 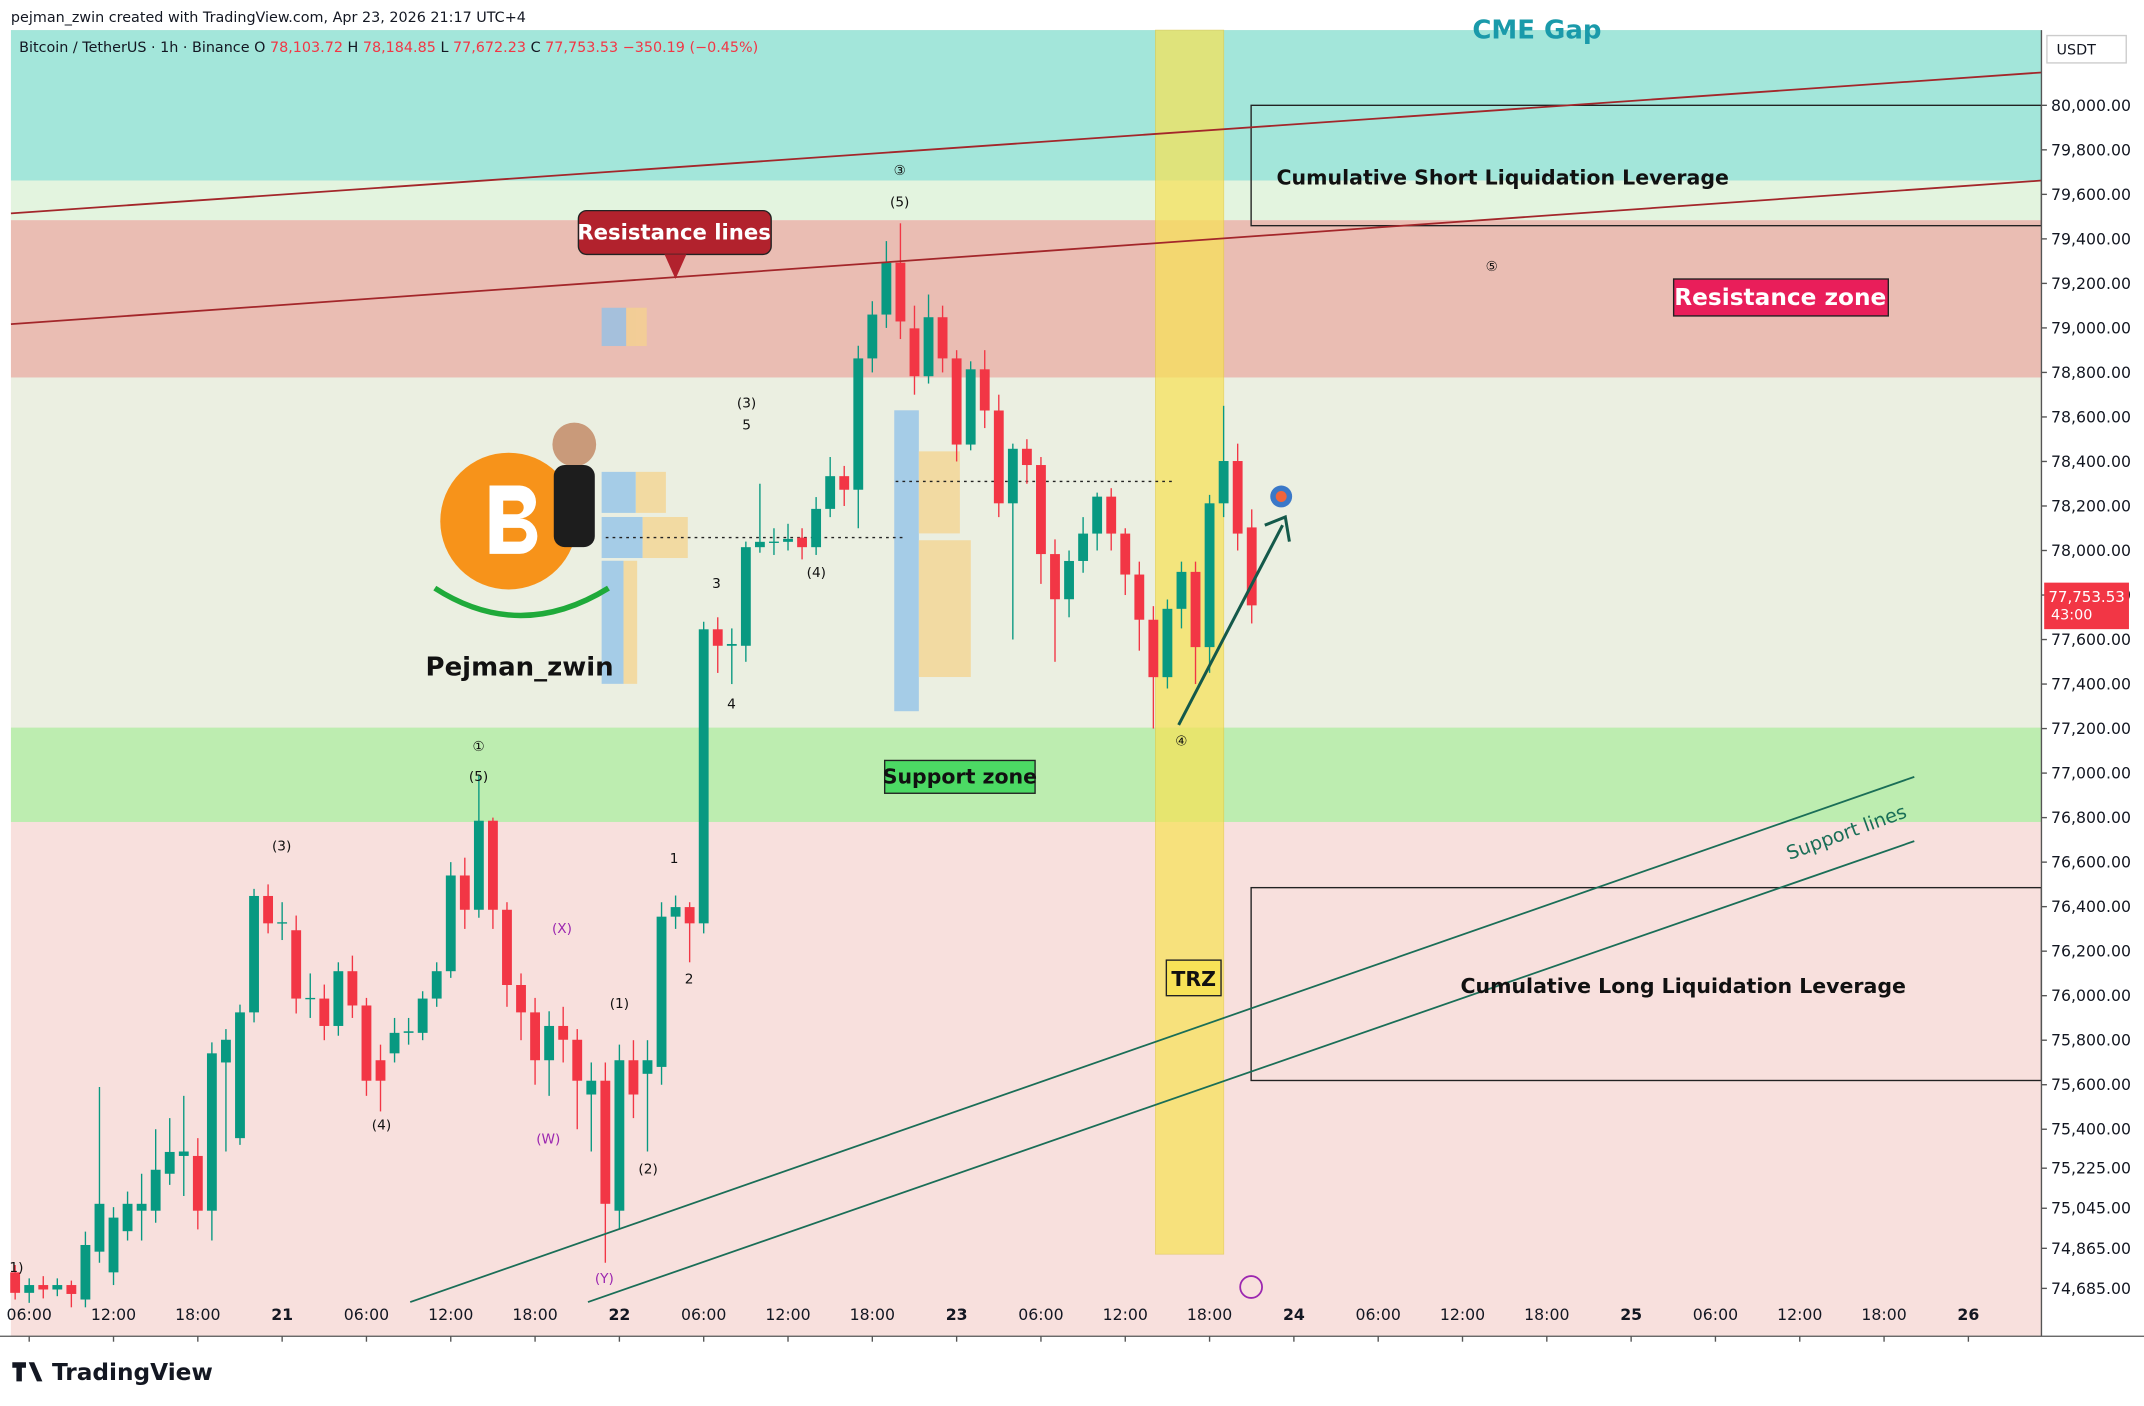 What do you see at coordinates (548, 1139) in the screenshot?
I see `wave-label: (W)` at bounding box center [548, 1139].